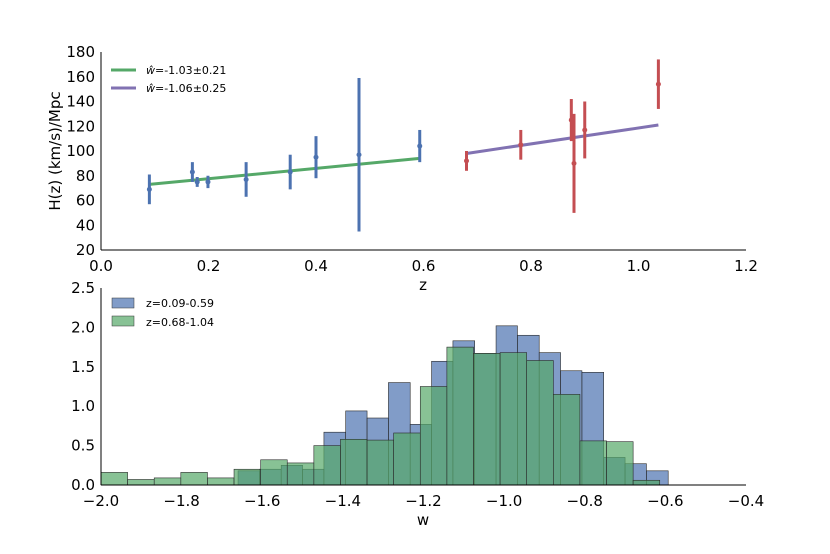 The height and width of the screenshot is (554, 830). I want to click on upper-y-tick-label: 60, so click(85, 201).